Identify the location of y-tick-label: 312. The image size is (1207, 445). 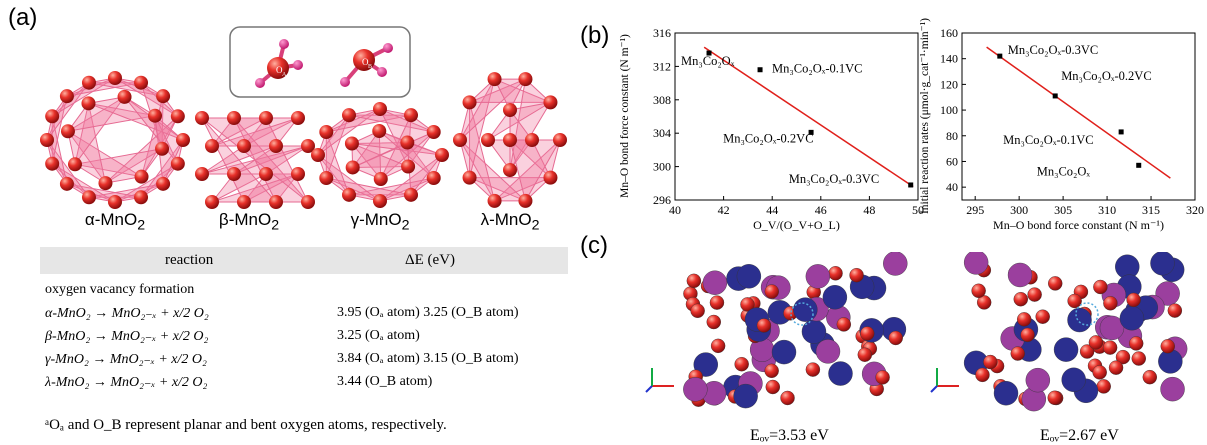
(662, 66).